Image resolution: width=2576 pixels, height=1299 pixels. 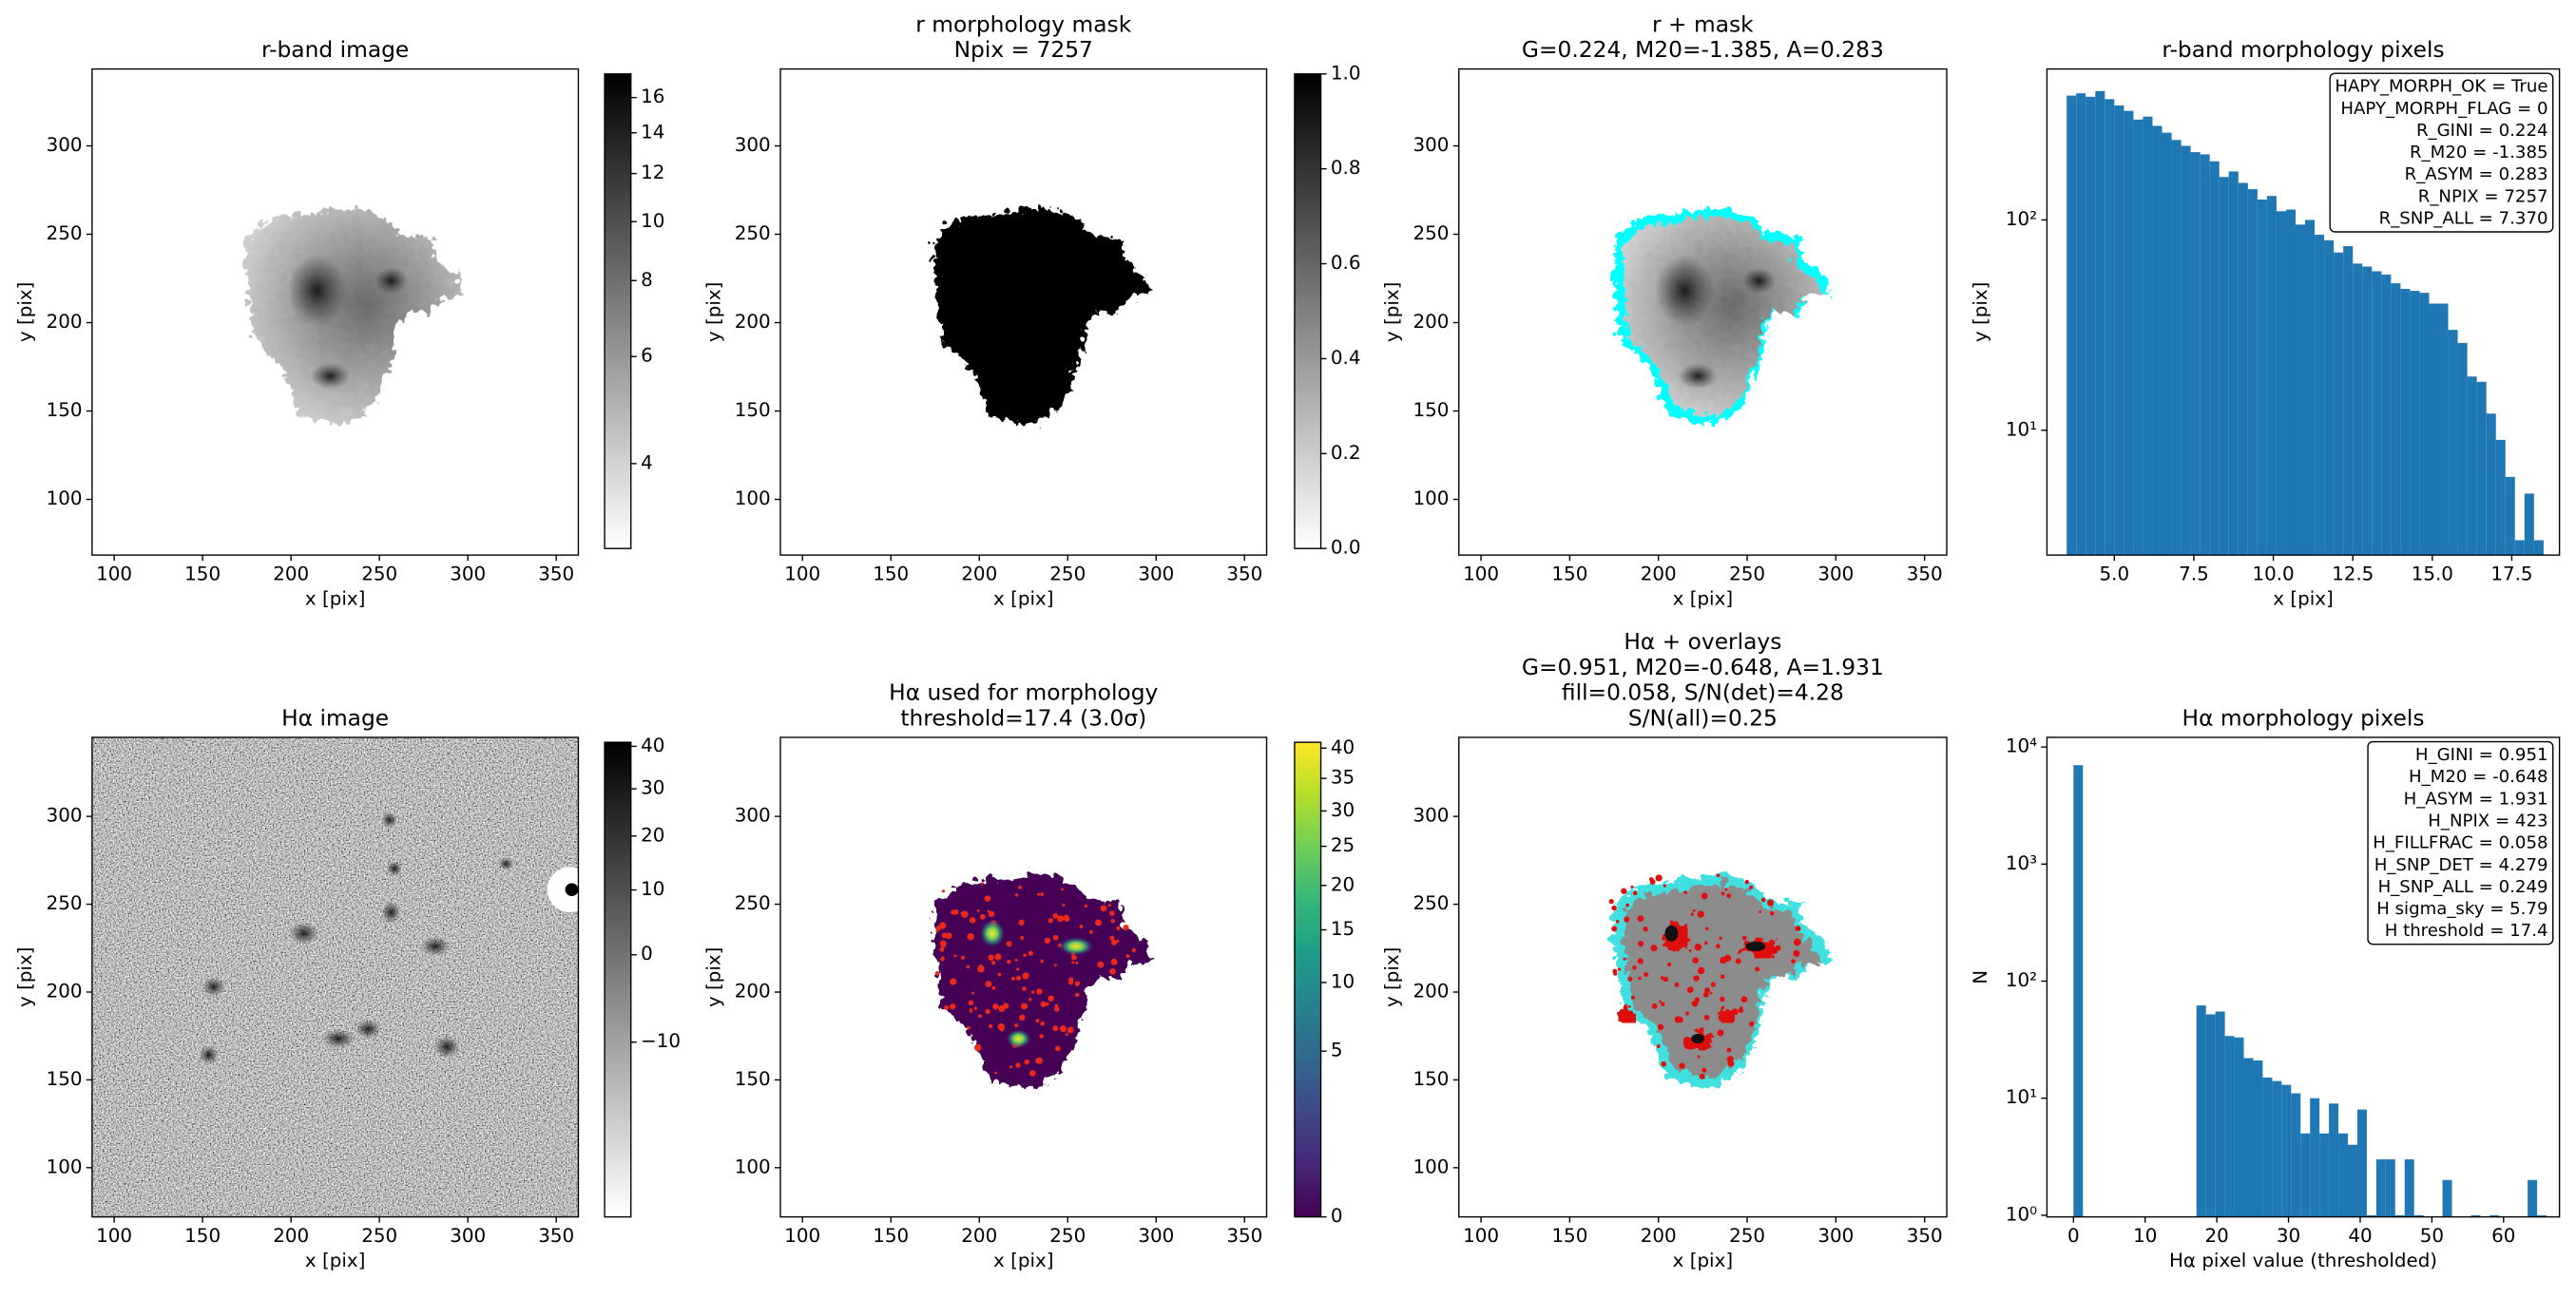 What do you see at coordinates (2021, 1214) in the screenshot?
I see `y-tick-label: 10⁰` at bounding box center [2021, 1214].